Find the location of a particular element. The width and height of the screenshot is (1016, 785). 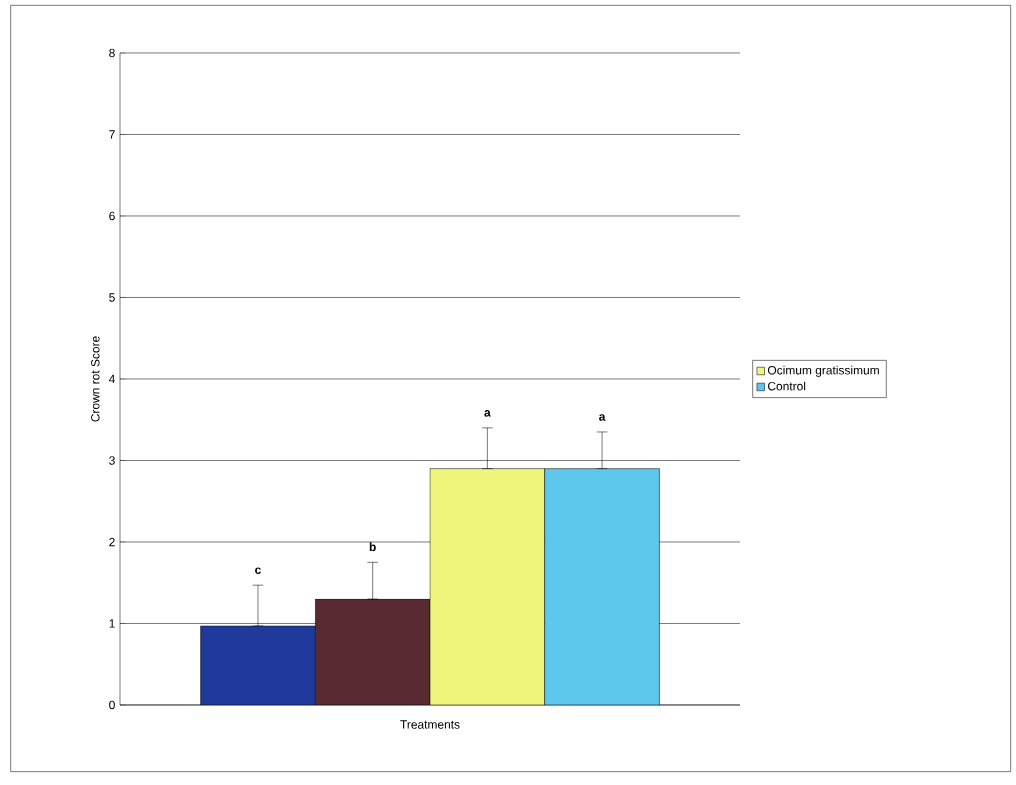

legend-label: Control is located at coordinates (787, 386).